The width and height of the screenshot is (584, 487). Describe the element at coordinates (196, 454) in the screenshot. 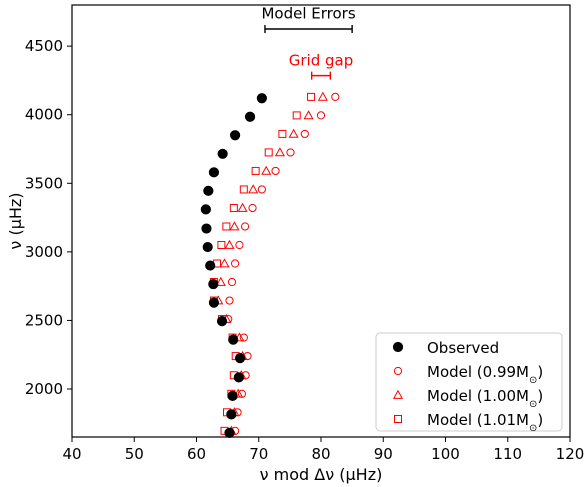

I see `x-tick-label: 60` at that location.